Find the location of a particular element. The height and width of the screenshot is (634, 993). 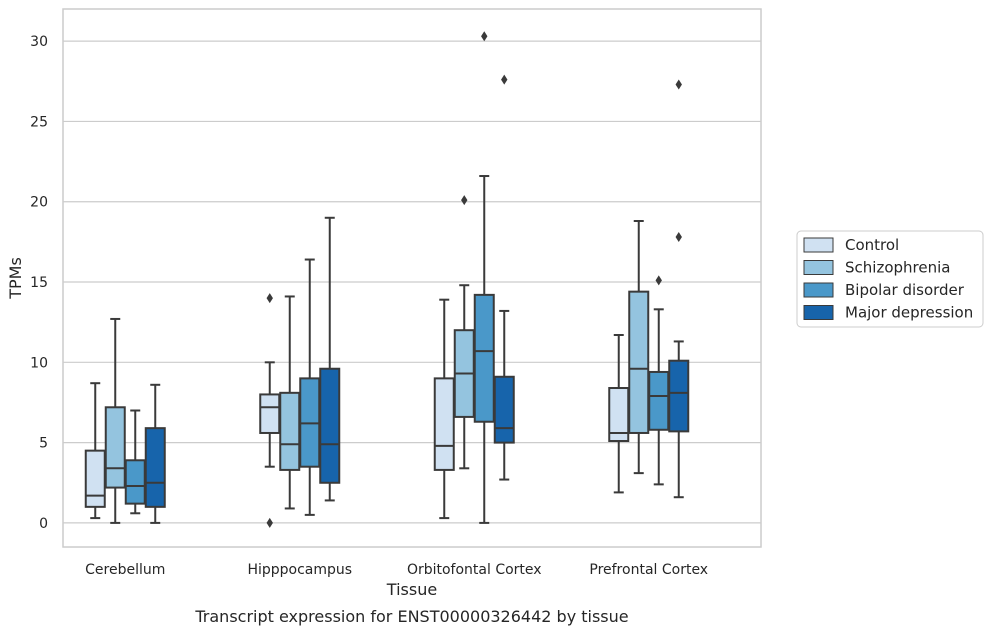

x-axis-label: Tissue is located at coordinates (411, 589).